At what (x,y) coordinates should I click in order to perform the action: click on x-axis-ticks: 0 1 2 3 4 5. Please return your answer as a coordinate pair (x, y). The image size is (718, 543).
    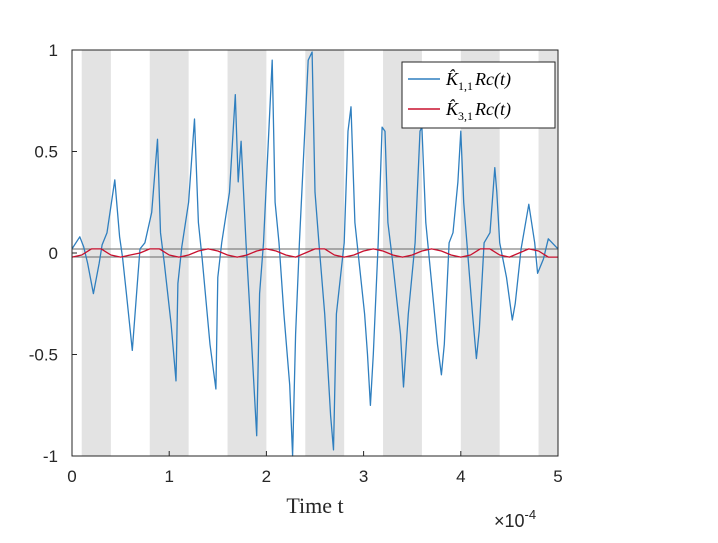
    Looking at the image, I should click on (315, 468).